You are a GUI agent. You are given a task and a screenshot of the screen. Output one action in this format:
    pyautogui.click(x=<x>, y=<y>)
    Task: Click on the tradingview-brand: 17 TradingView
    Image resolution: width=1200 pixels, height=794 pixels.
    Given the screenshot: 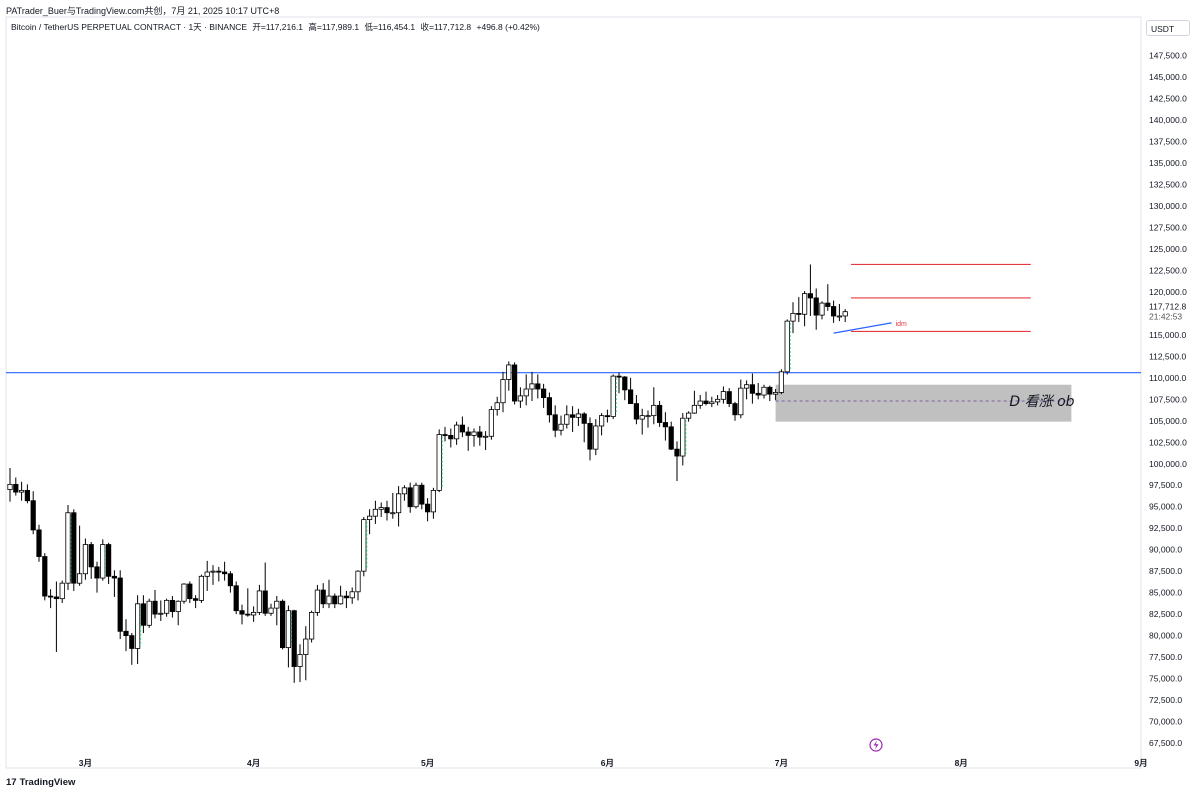 What is the action you would take?
    pyautogui.click(x=40, y=782)
    